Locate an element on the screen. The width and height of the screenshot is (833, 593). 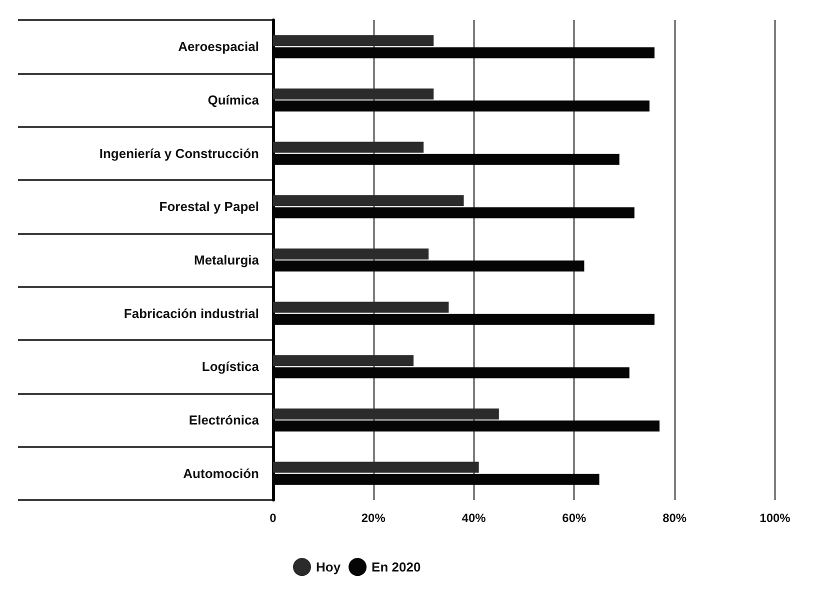
x-tick-label: 40% is located at coordinates (474, 518).